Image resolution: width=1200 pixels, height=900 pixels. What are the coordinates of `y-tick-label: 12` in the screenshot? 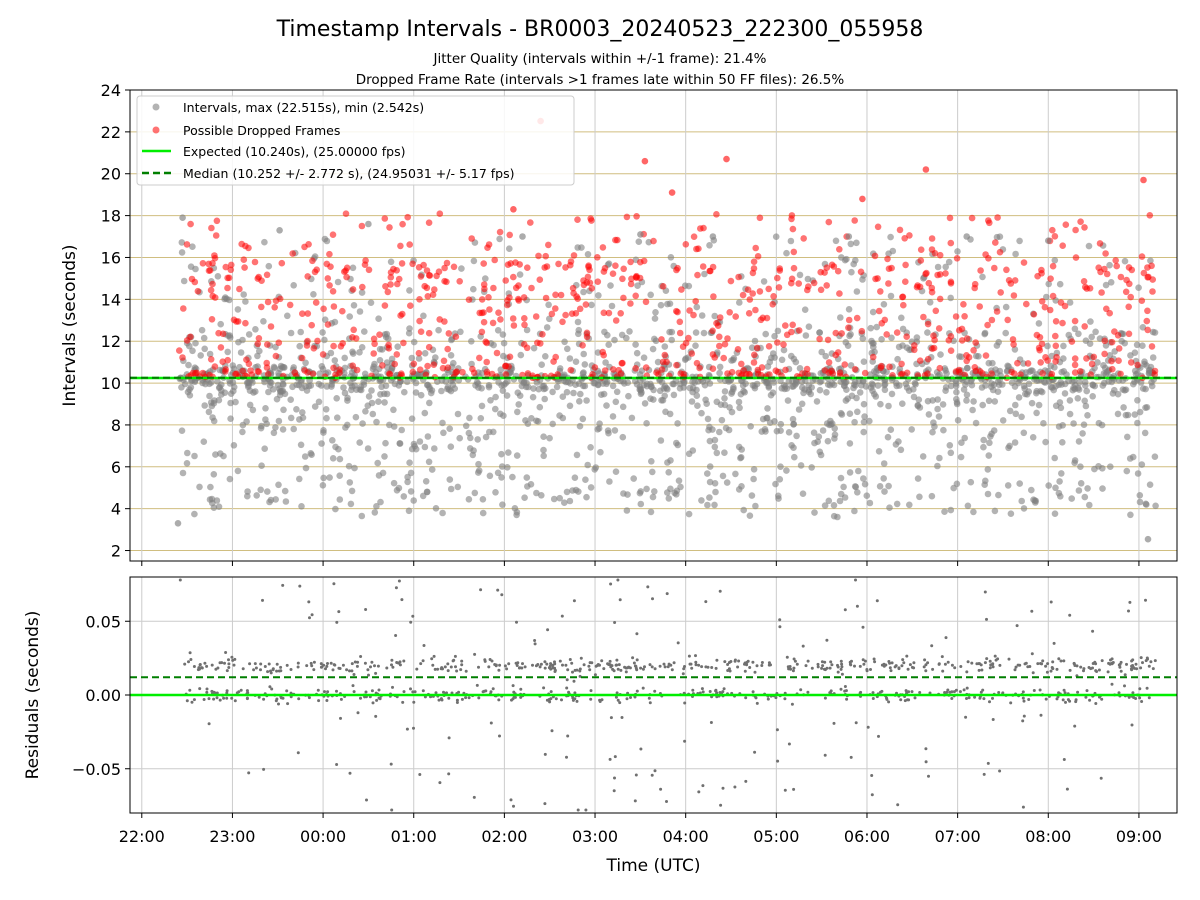 It's located at (111, 341).